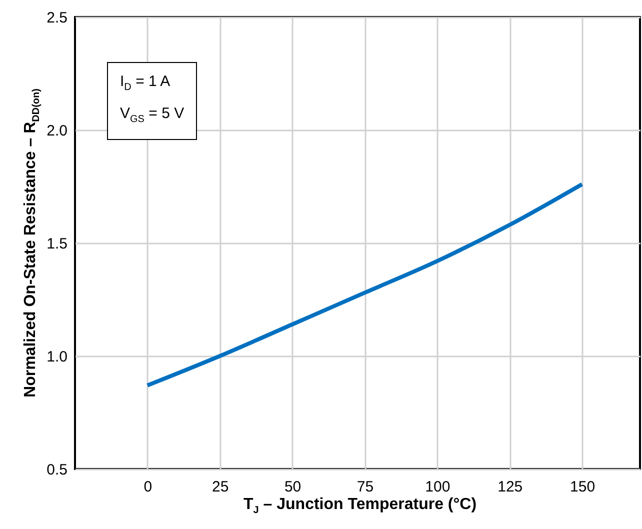  I want to click on y-tick-label: 0.5, so click(57, 470).